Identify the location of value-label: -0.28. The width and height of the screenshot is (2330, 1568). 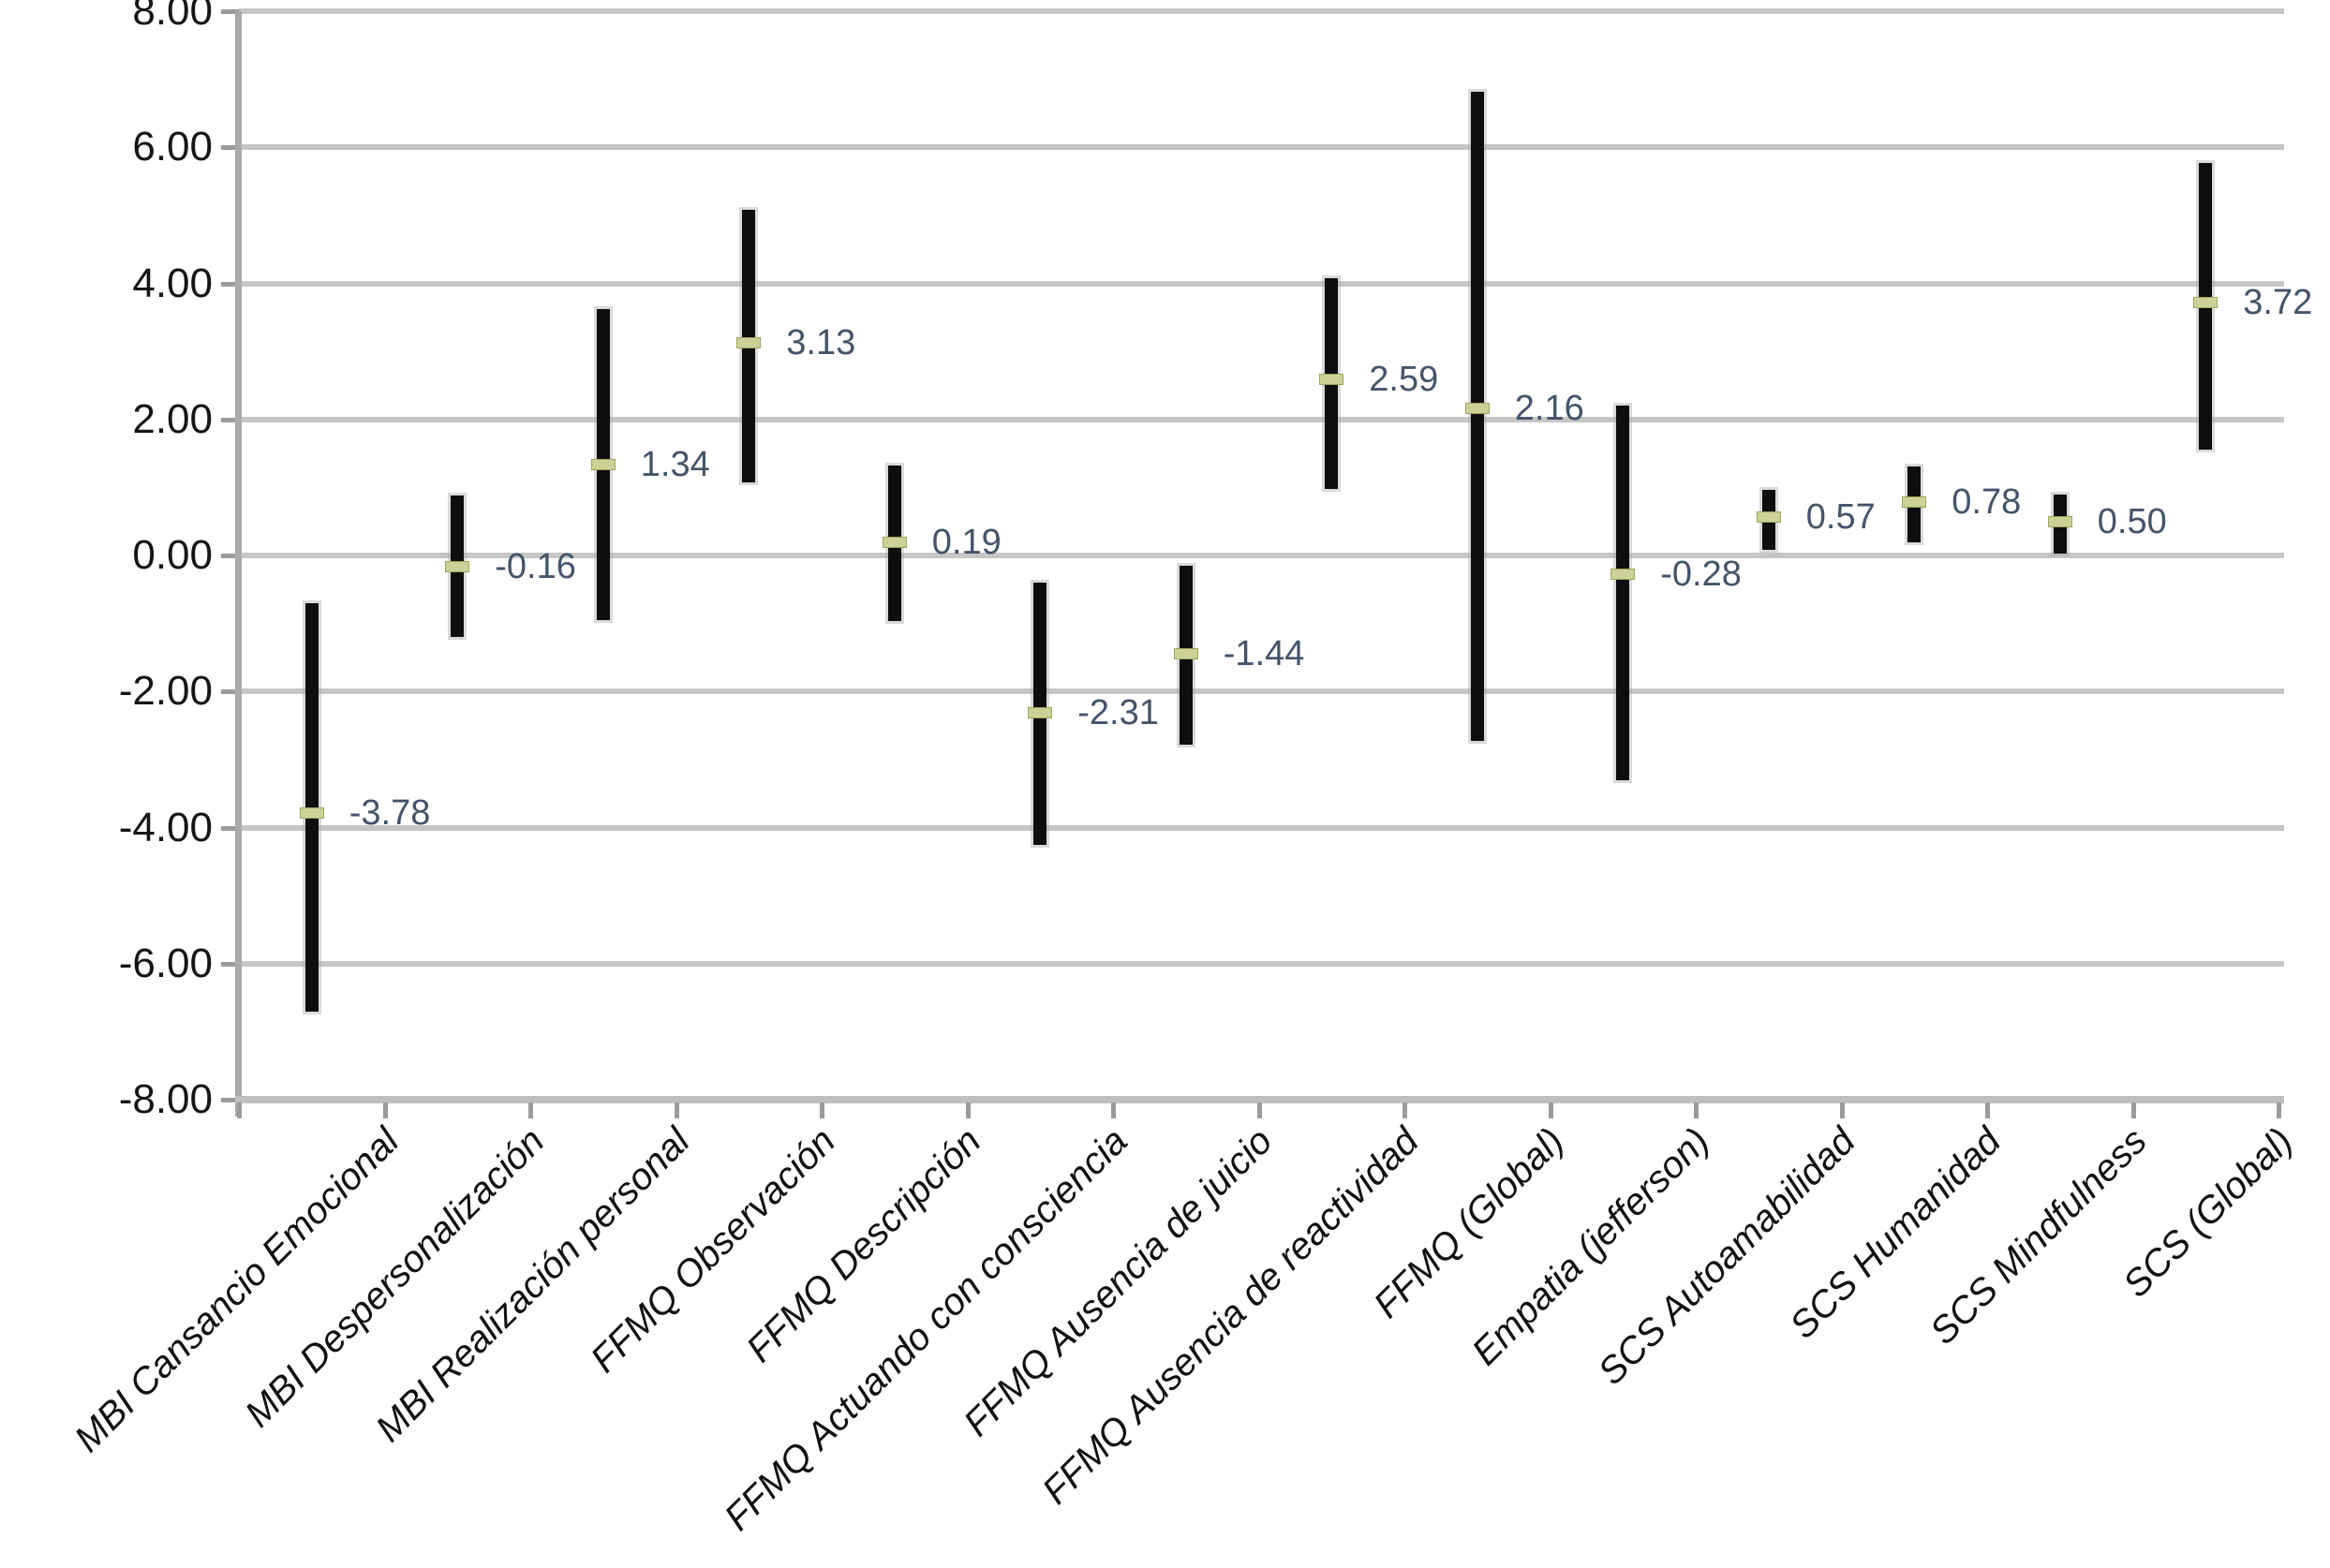
(1701, 575).